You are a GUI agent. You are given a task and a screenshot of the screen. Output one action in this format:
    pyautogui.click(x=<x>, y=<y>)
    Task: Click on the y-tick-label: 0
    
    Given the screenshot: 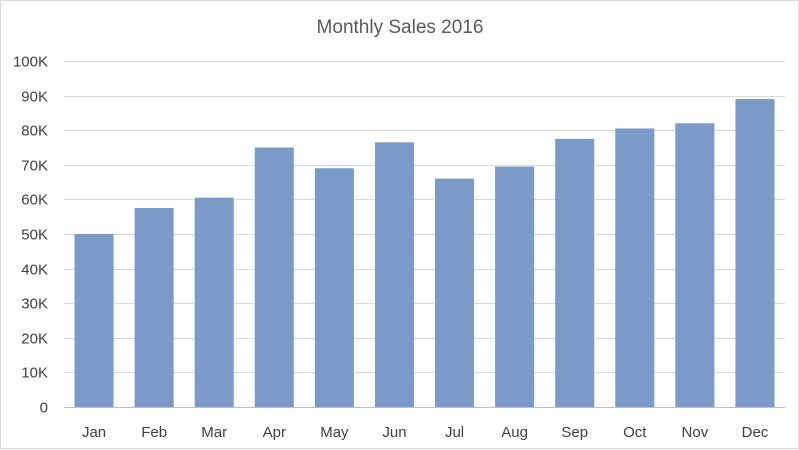 What is the action you would take?
    pyautogui.click(x=44, y=408)
    